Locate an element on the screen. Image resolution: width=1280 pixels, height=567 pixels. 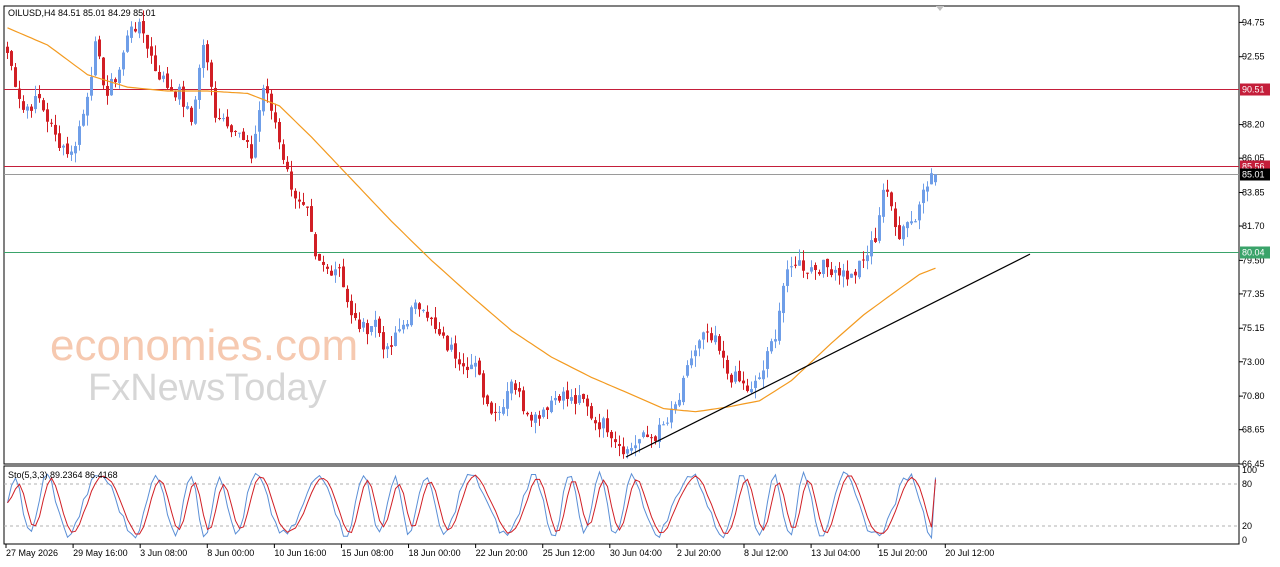
y-tick-label: 77.35 is located at coordinates (1253, 294).